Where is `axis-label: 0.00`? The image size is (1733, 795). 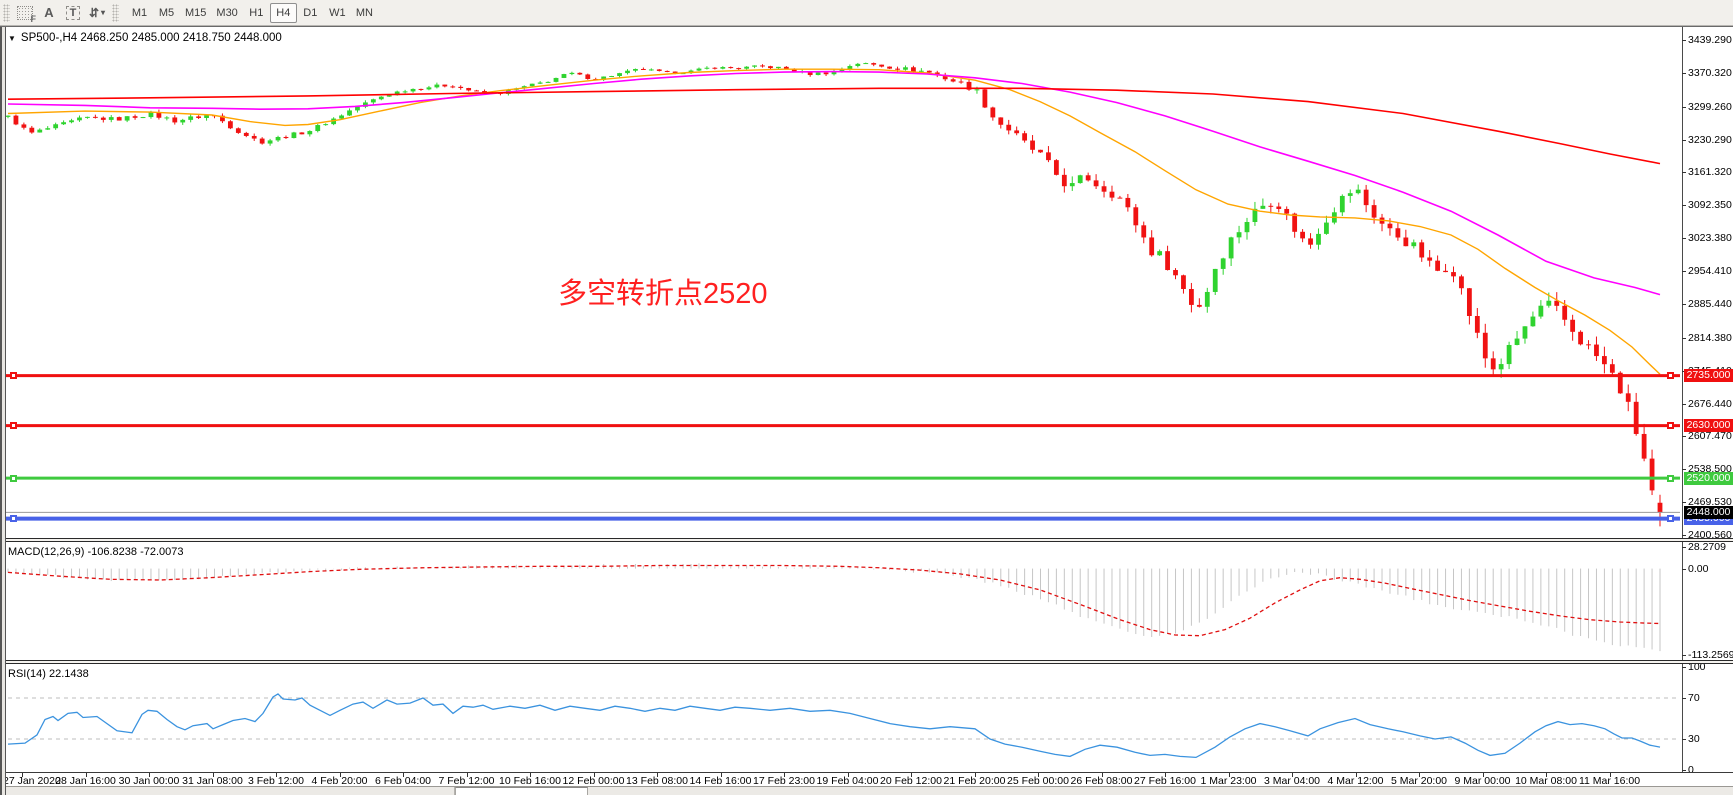
axis-label: 0.00 is located at coordinates (1698, 568).